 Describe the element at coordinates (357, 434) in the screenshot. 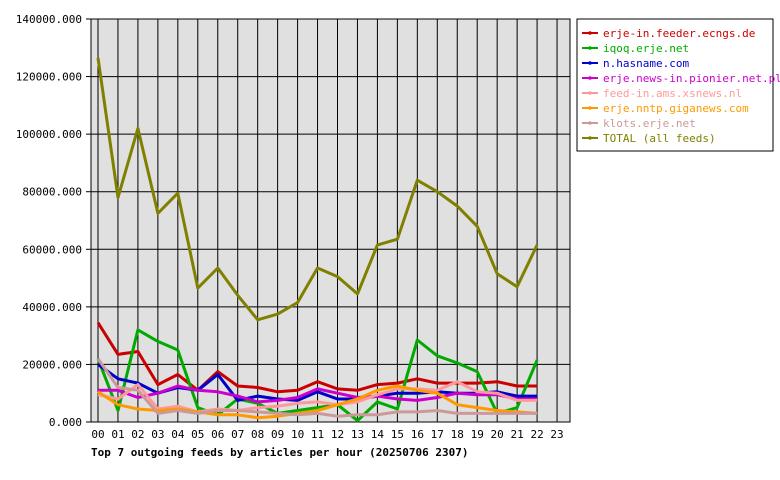

I see `x-tick-label: 13` at that location.